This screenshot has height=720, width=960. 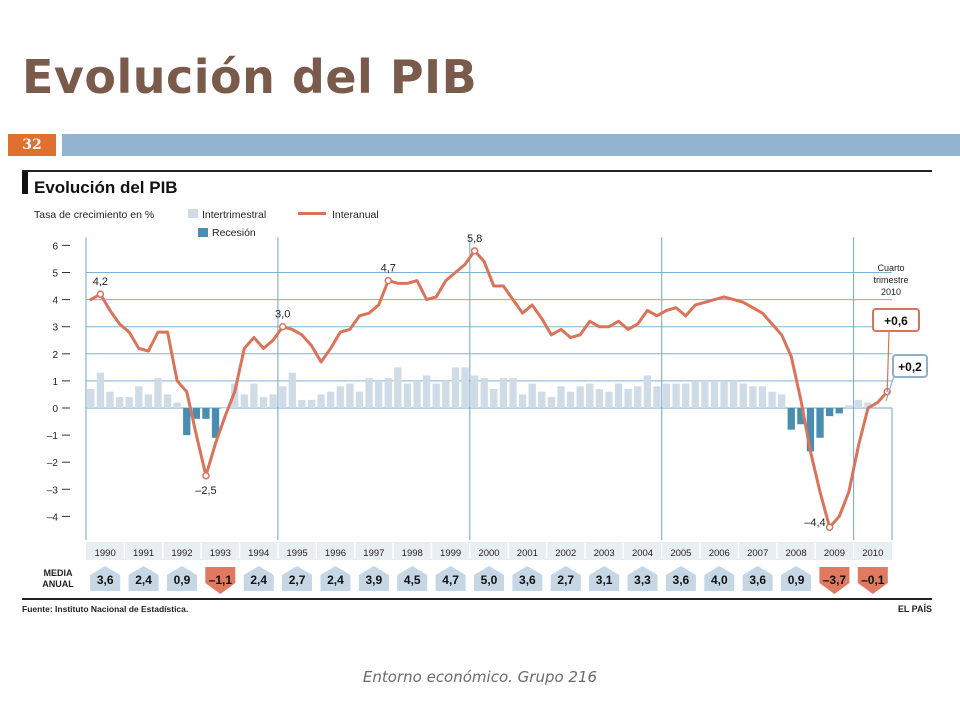 I want to click on callout-interanual-box, so click(x=896, y=320).